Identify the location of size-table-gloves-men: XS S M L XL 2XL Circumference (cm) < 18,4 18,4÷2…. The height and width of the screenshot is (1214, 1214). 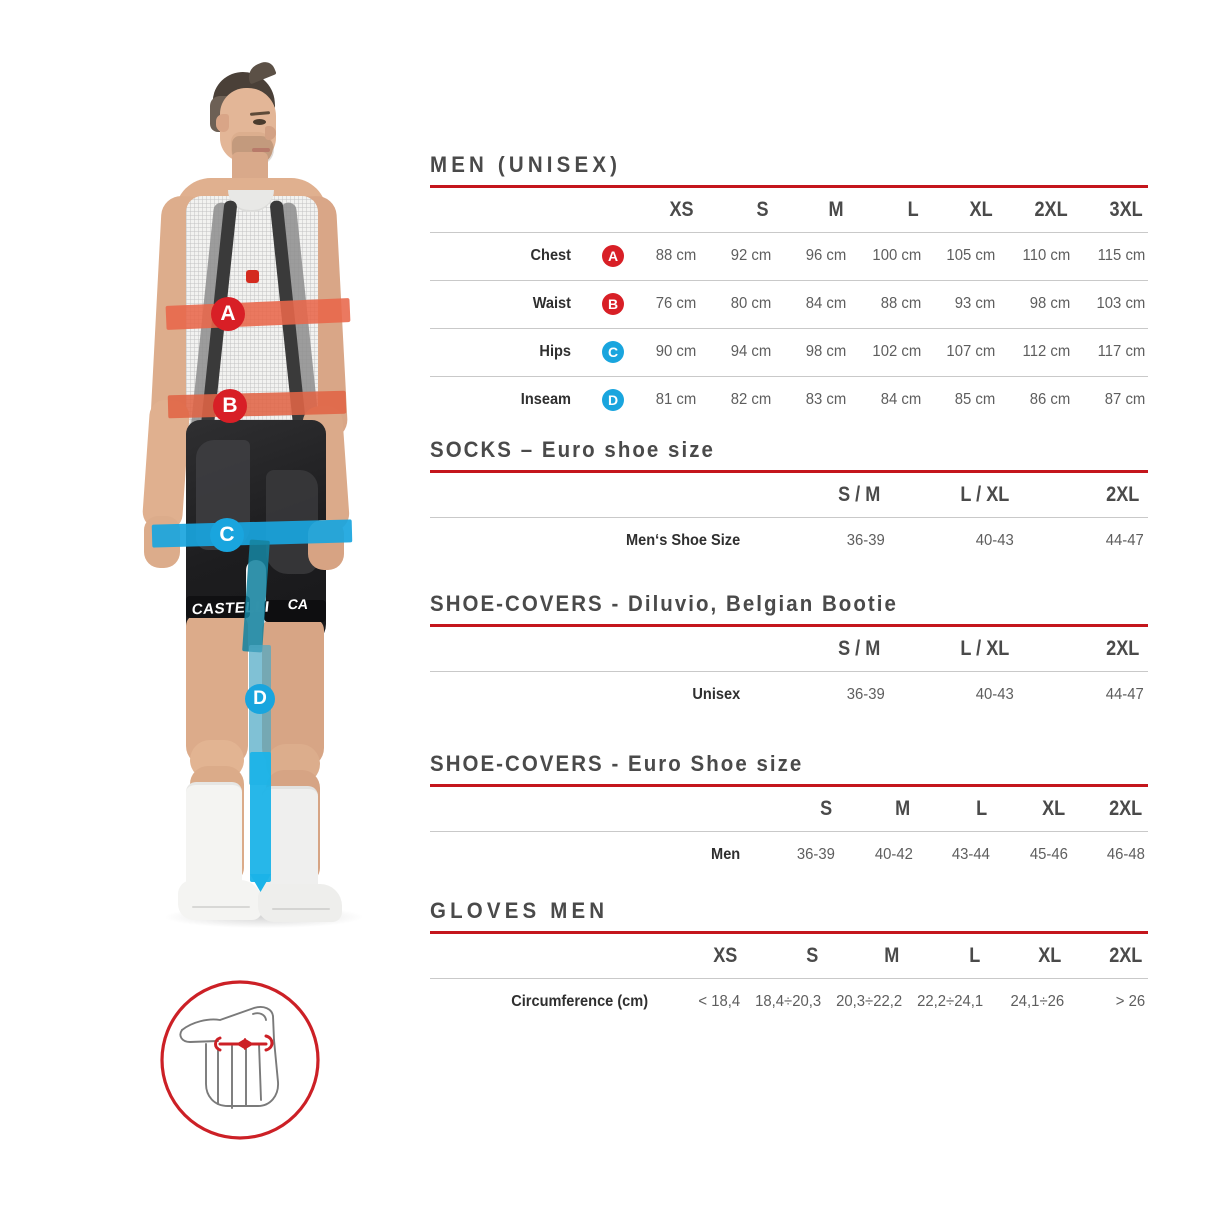
(789, 980).